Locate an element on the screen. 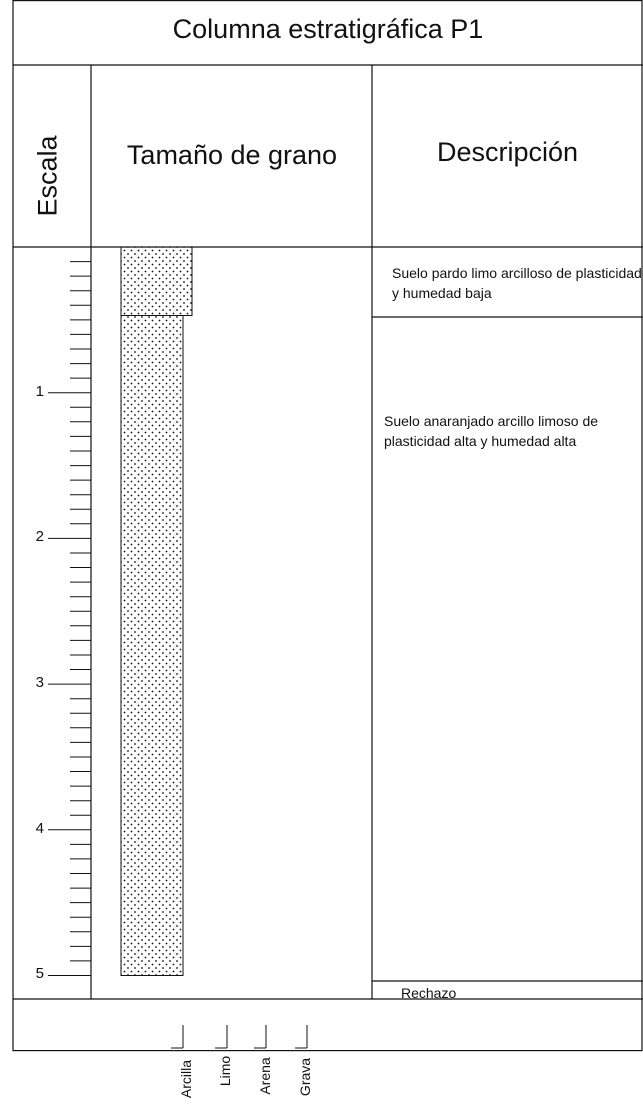 This screenshot has height=1115, width=643. scale-column-header: Escala is located at coordinates (47, 176).